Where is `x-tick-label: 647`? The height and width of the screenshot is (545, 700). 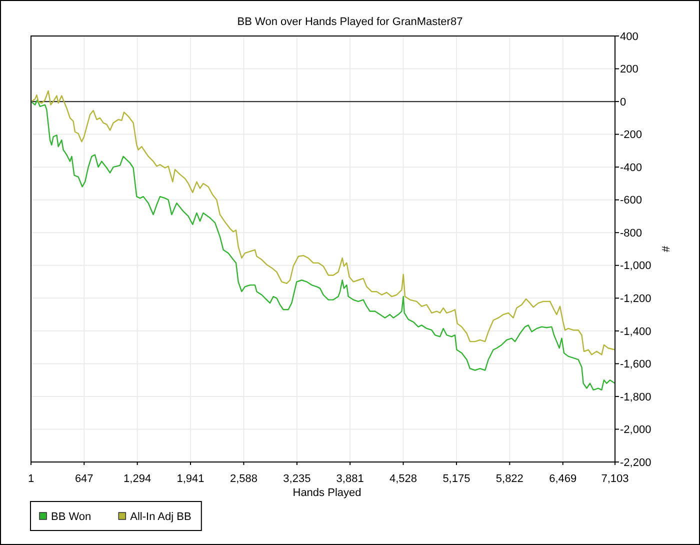
x-tick-label: 647 is located at coordinates (84, 479).